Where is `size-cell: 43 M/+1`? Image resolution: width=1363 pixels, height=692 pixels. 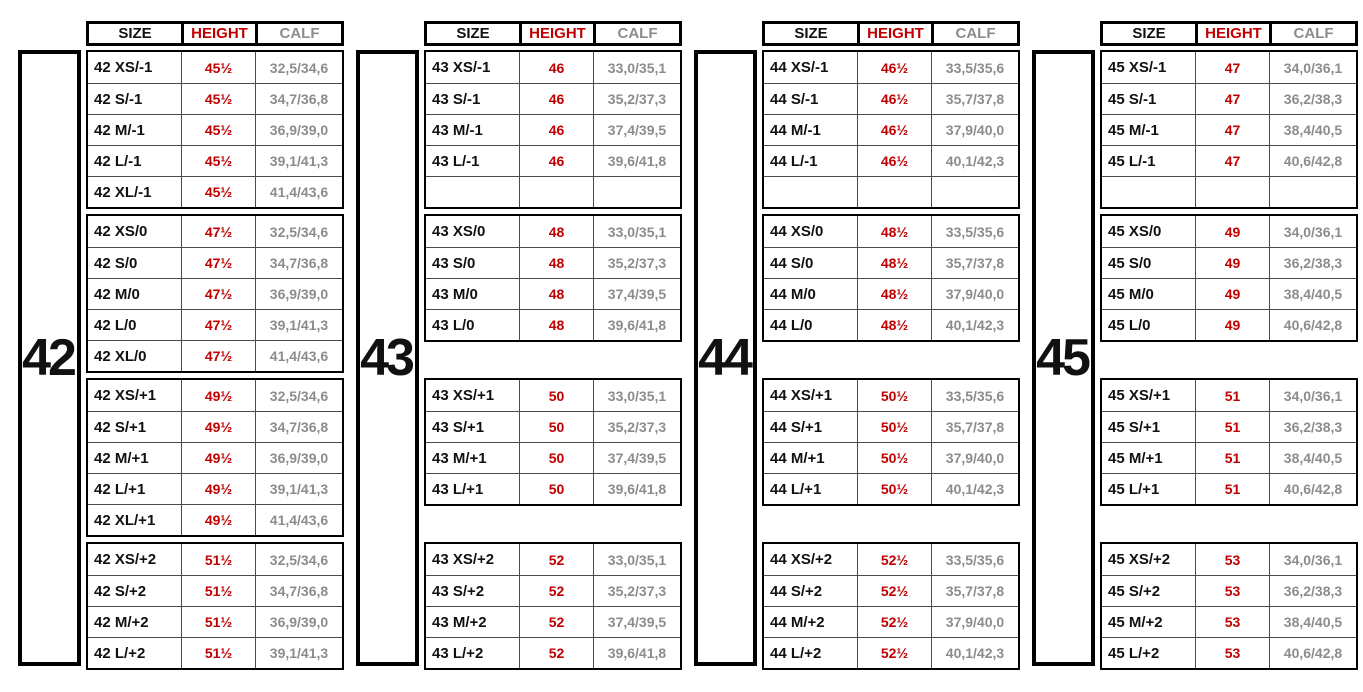
size-cell: 43 M/+1 is located at coordinates (459, 458).